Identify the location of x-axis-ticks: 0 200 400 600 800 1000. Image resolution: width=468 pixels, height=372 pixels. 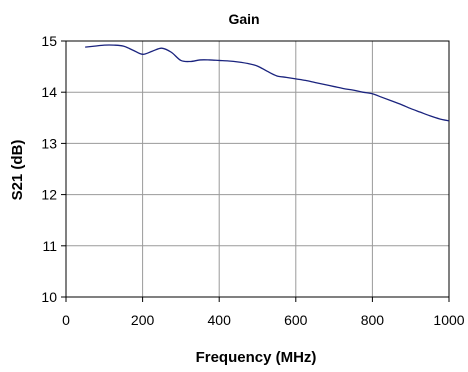
(263, 312).